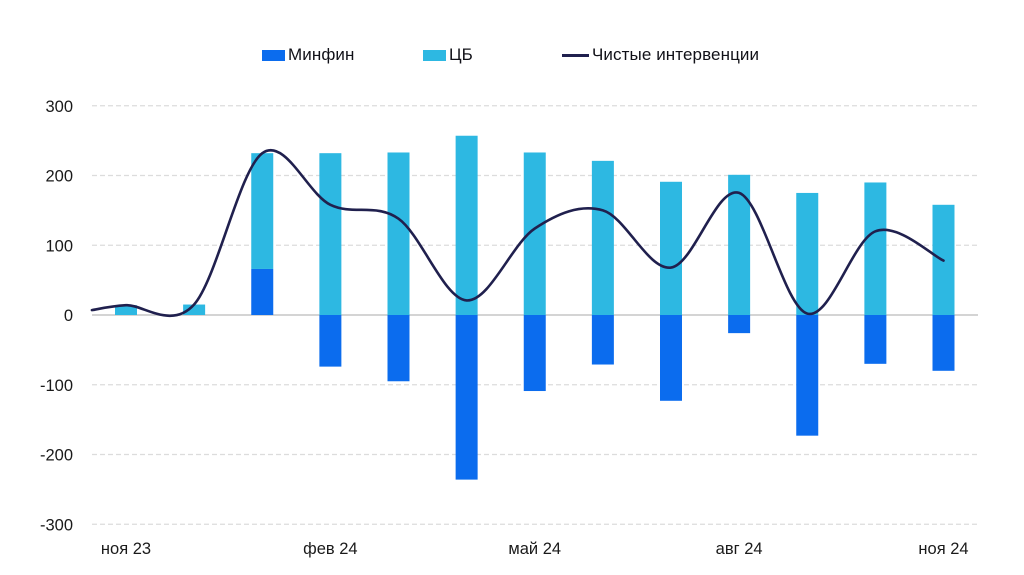 Image resolution: width=1024 pixels, height=575 pixels. Describe the element at coordinates (534, 549) in the screenshot. I see `x-tick-label: май 24` at that location.